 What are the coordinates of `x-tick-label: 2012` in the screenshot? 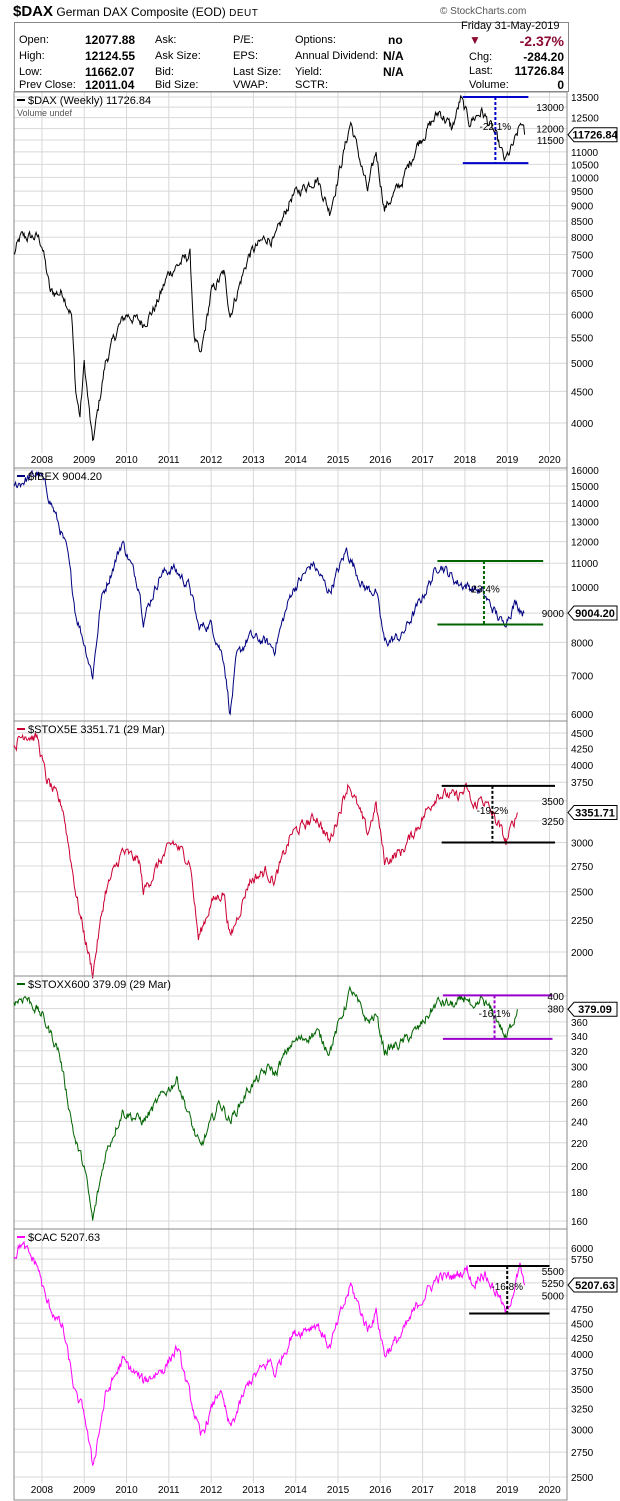 It's located at (211, 460).